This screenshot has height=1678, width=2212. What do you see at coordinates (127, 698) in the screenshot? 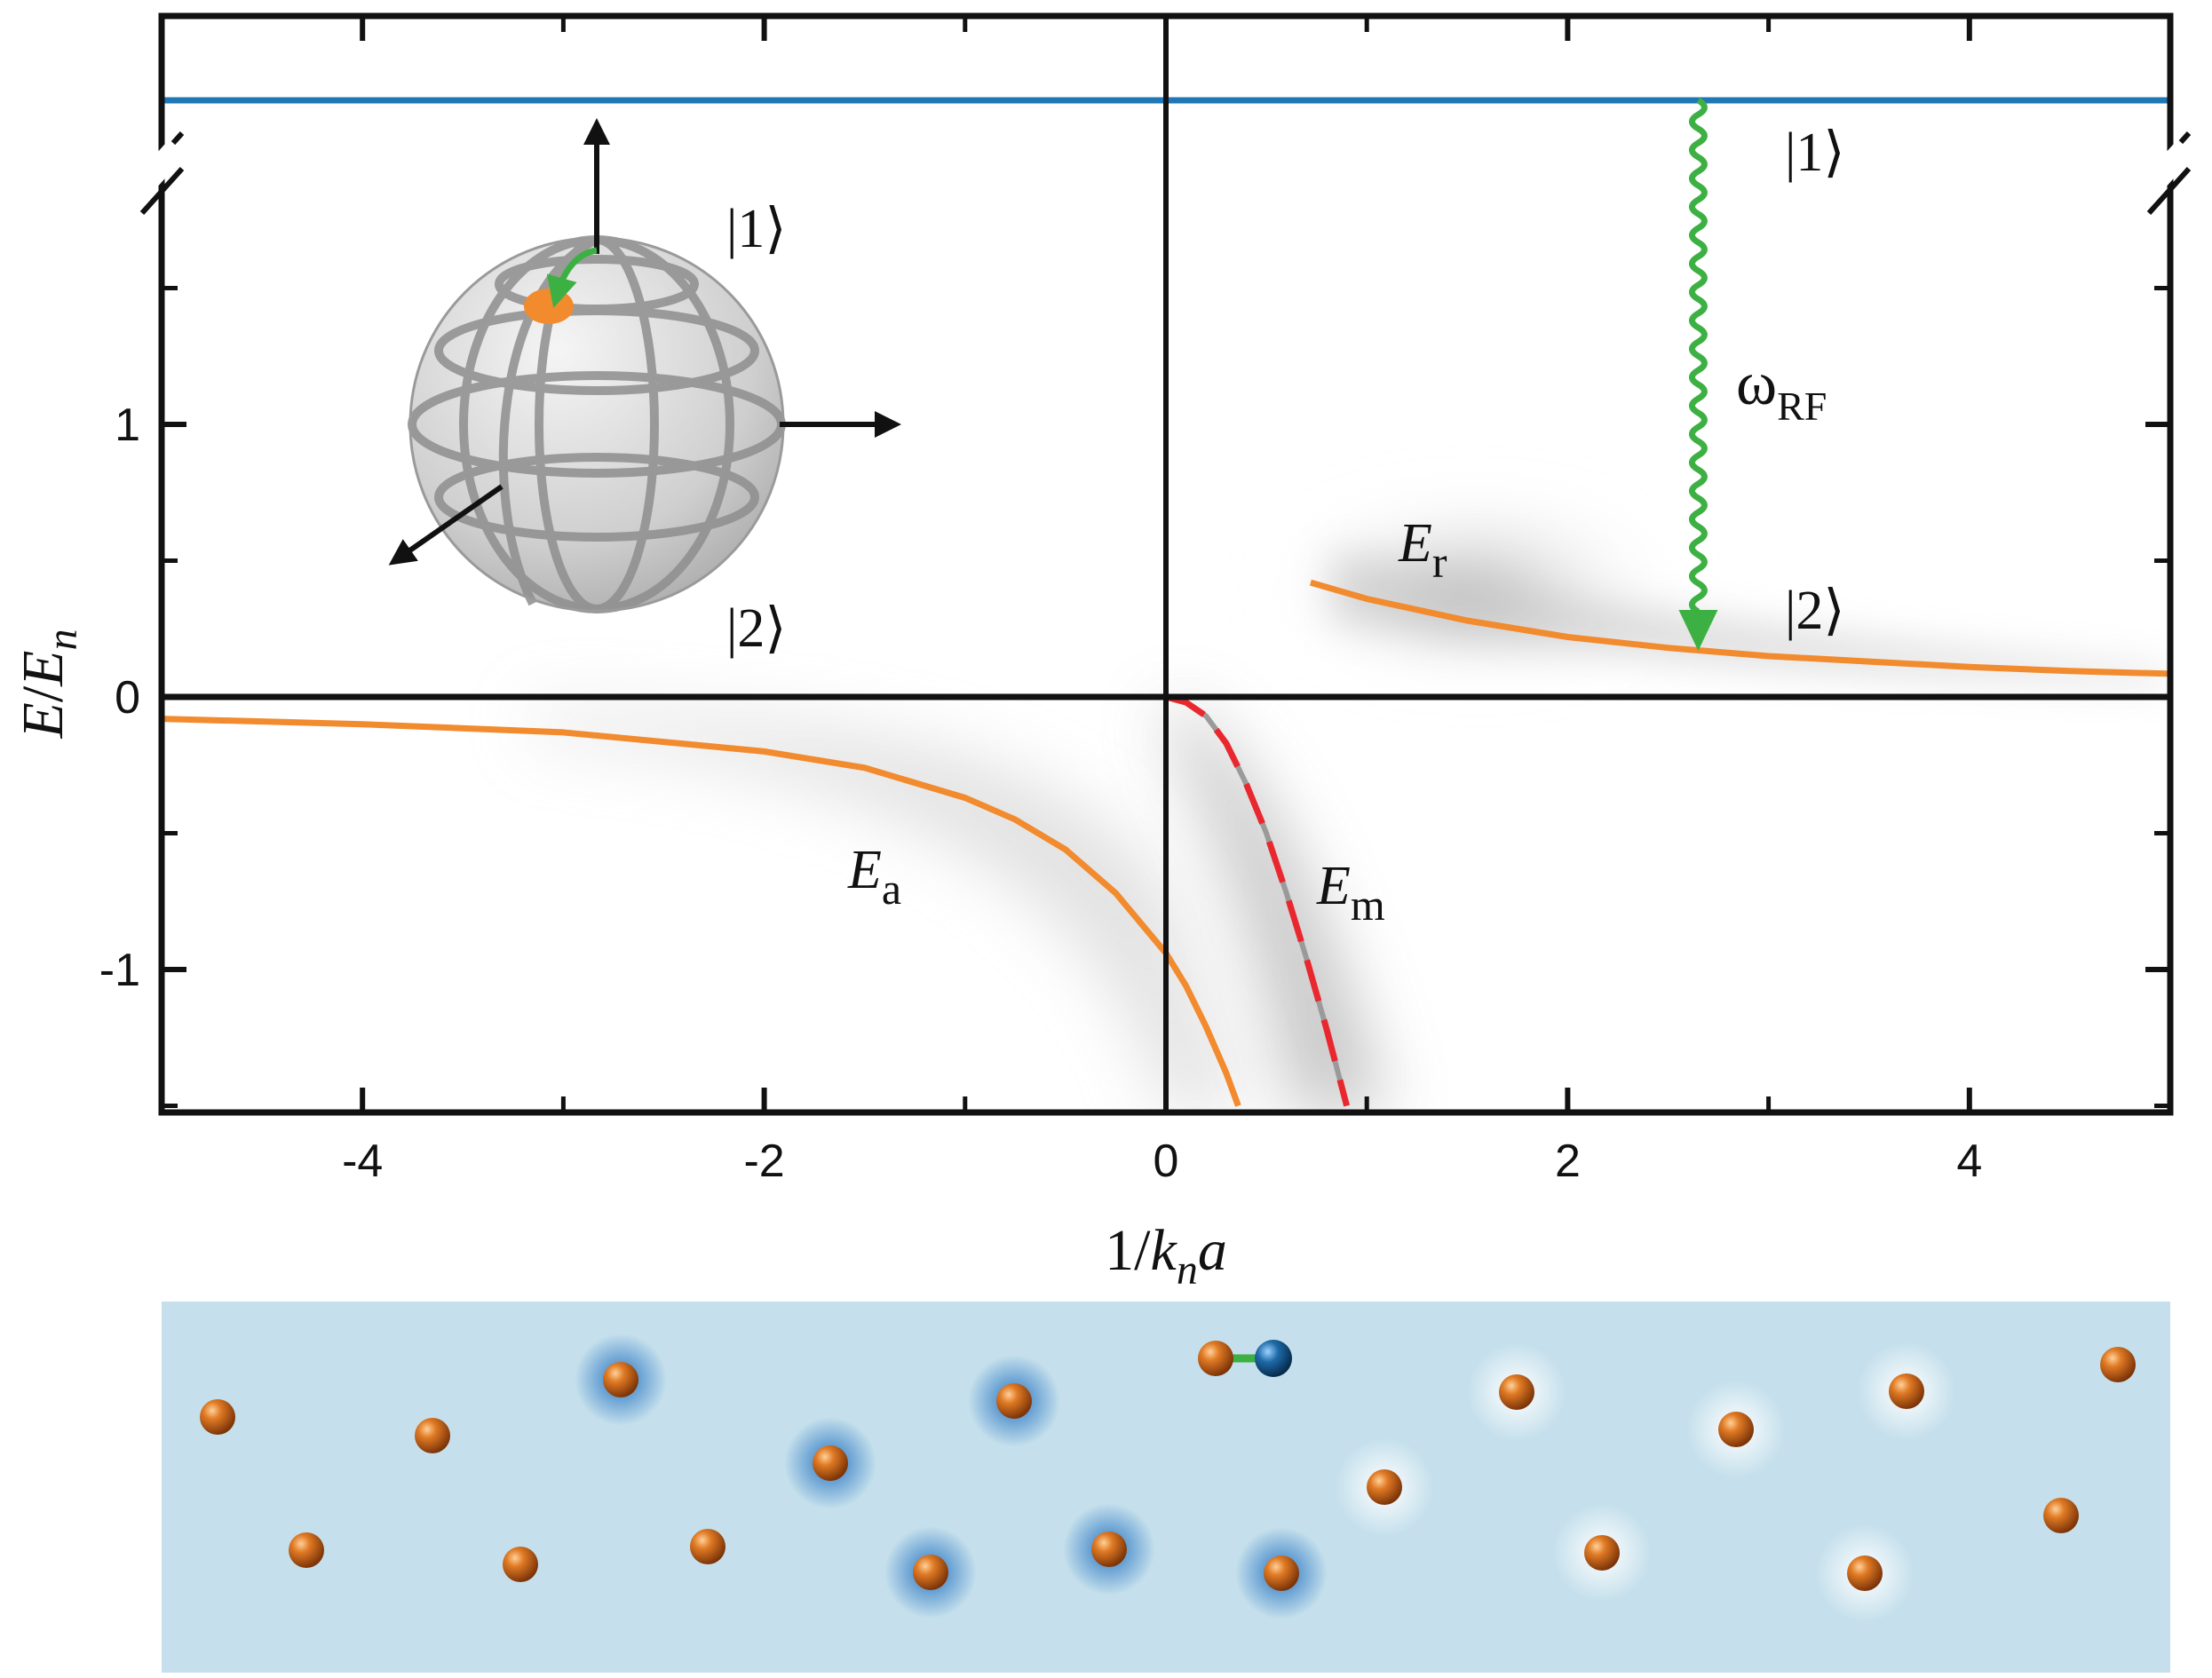
I see `y-tick-label: 0` at bounding box center [127, 698].